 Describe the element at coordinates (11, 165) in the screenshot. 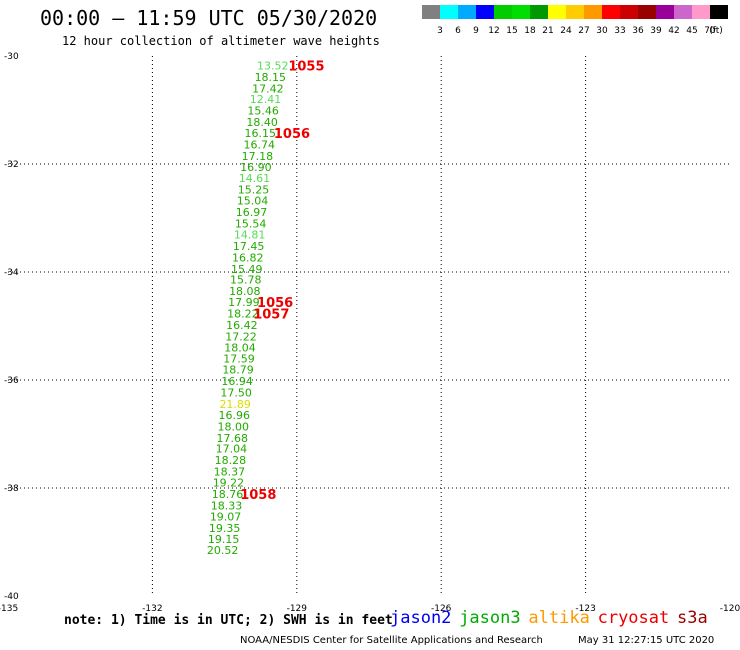

I see `y-tick-label: -32` at that location.